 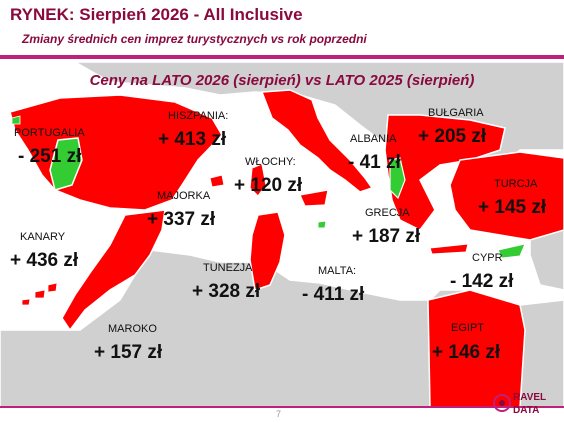 What do you see at coordinates (50, 156) in the screenshot?
I see `value-portugalia: - 251 zł` at bounding box center [50, 156].